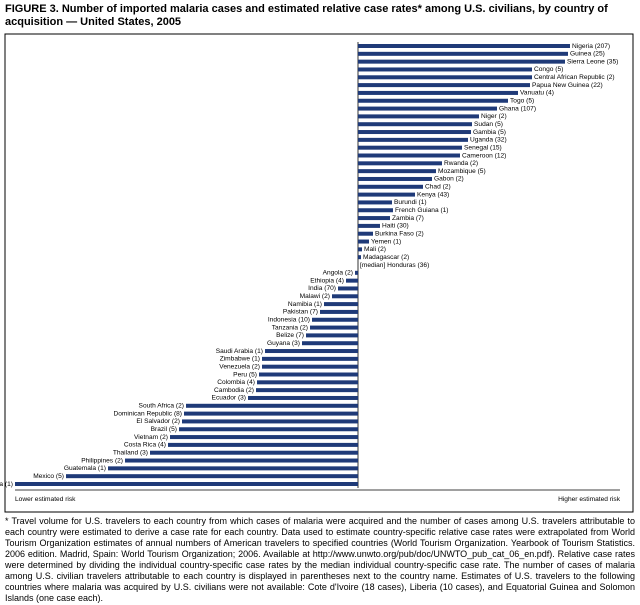 The image size is (640, 605). I want to click on bar-label: Uganda (32), so click(488, 140).